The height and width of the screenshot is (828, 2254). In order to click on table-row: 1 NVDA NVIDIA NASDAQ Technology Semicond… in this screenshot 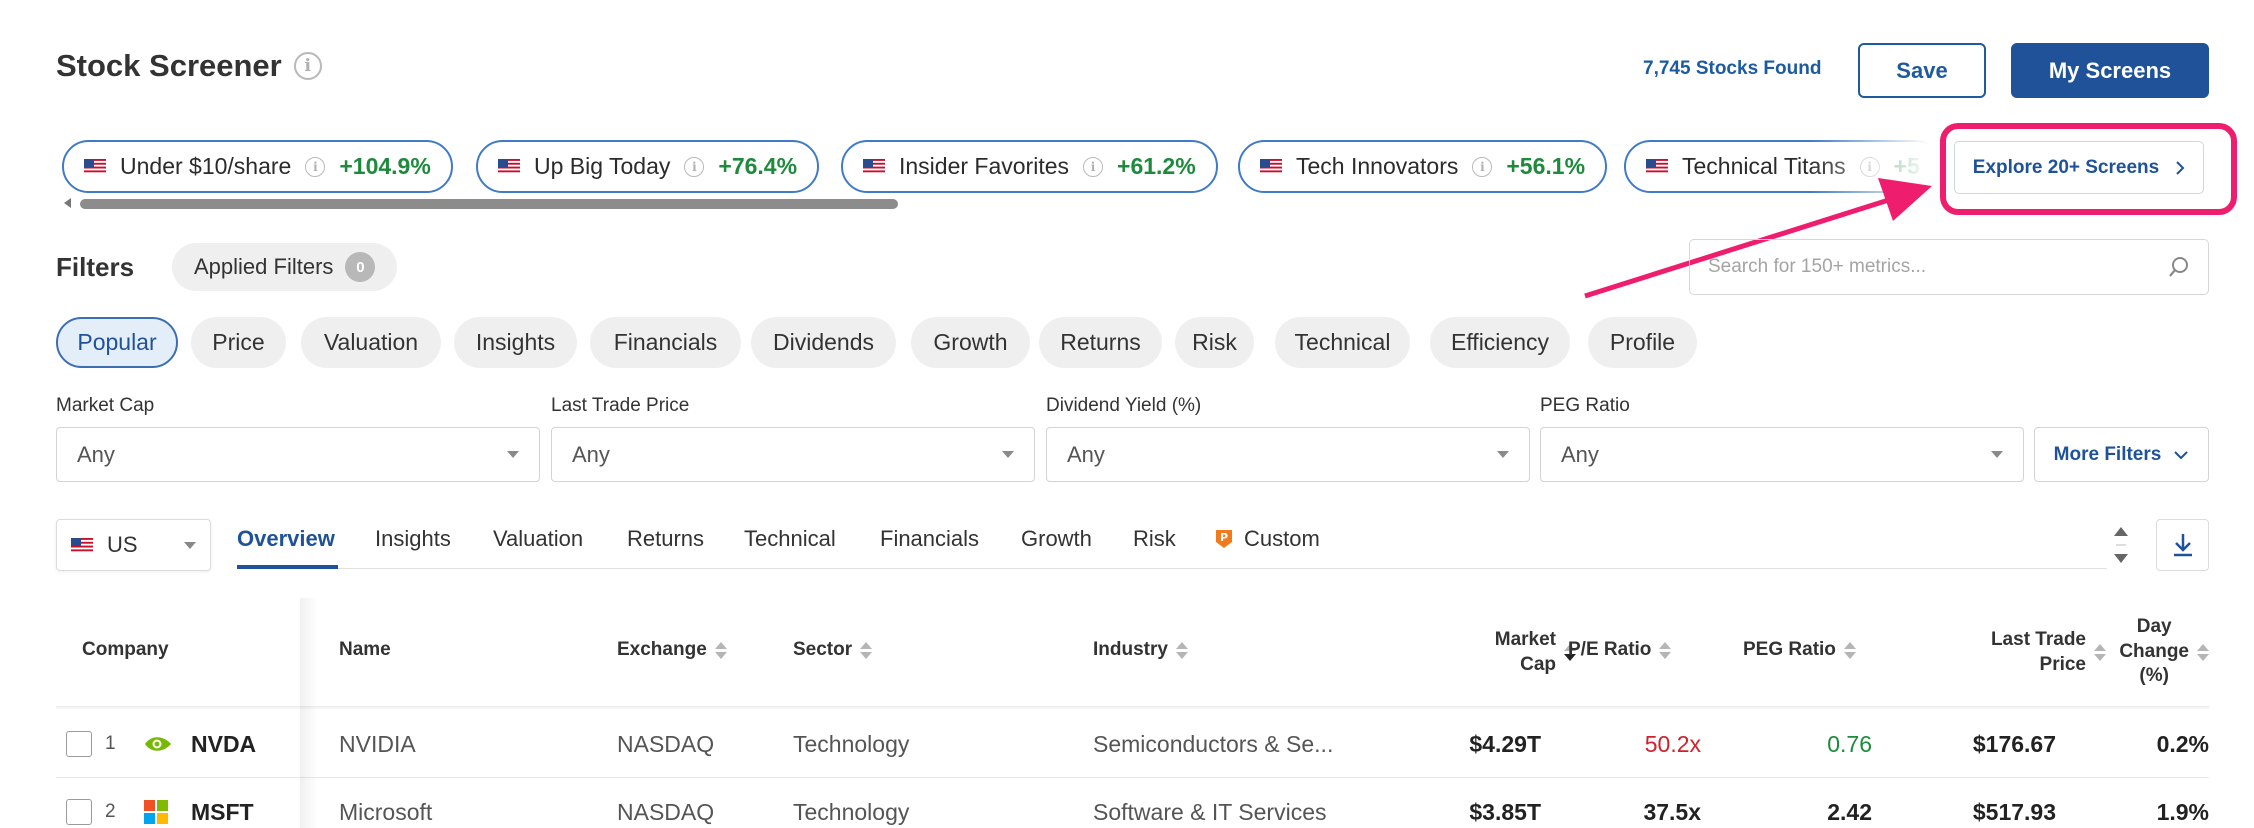, I will do `click(1132, 744)`.